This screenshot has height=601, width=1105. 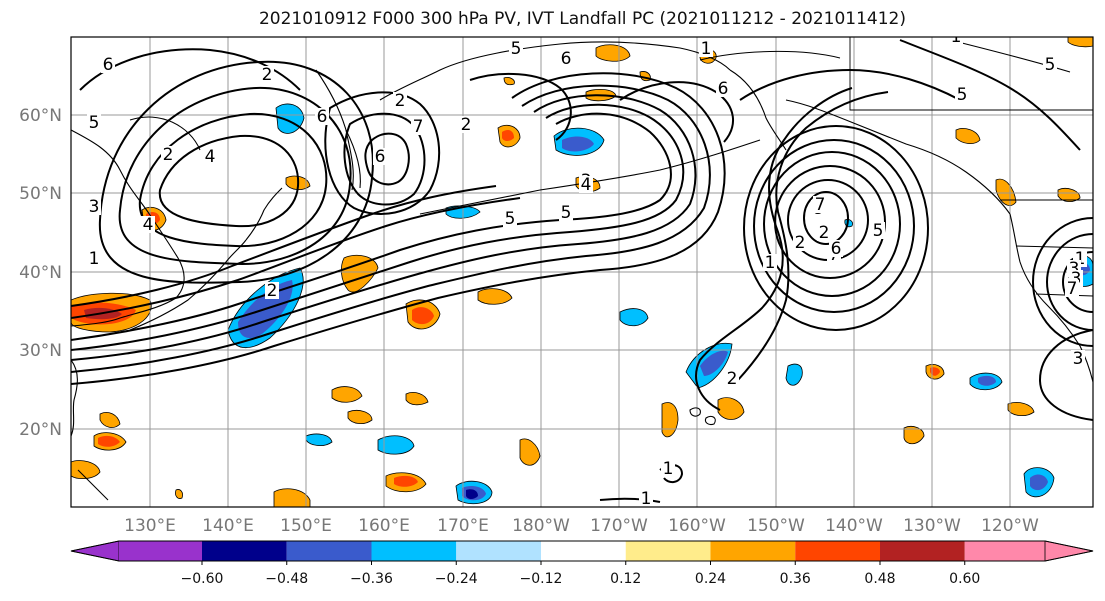 What do you see at coordinates (202, 579) in the screenshot?
I see `colorbar-tick-label: −0.60` at bounding box center [202, 579].